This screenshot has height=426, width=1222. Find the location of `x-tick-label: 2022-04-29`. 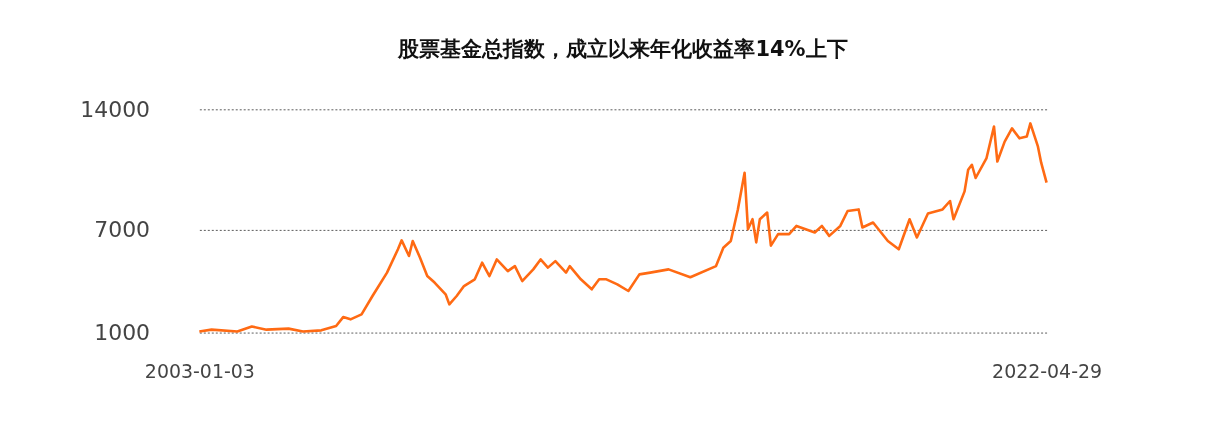

x-tick-label: 2022-04-29 is located at coordinates (1047, 370).